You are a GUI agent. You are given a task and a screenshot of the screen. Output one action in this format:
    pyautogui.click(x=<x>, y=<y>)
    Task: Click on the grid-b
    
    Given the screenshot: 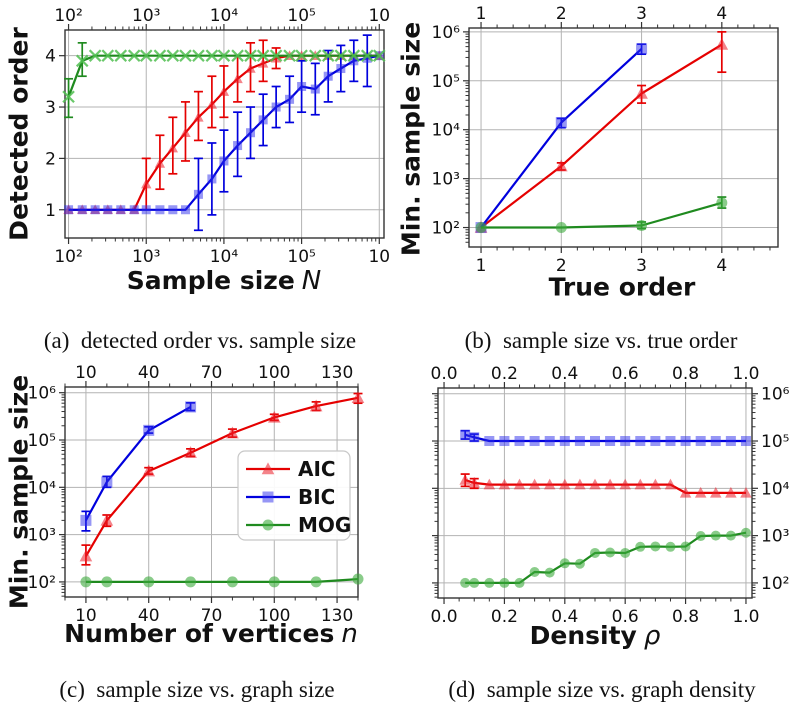 What is the action you would take?
    pyautogui.click(x=623, y=137)
    